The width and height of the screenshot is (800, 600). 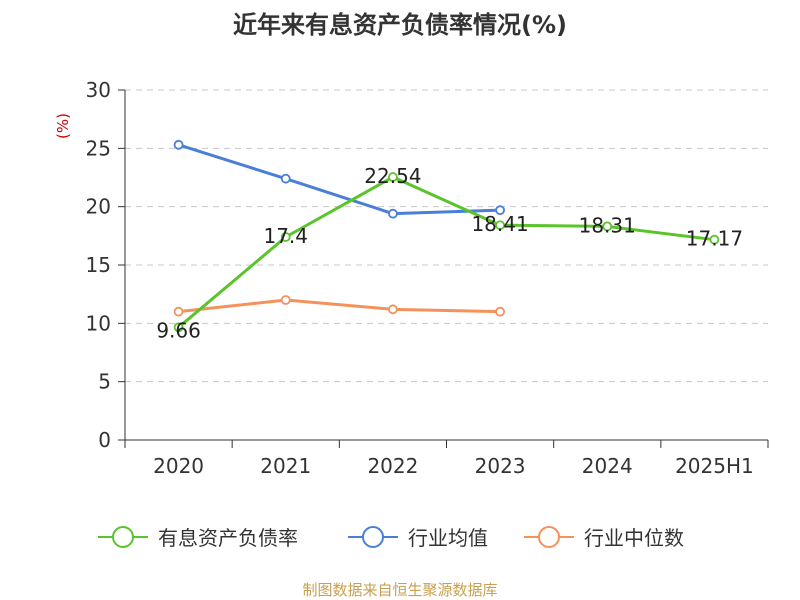 I want to click on data-label-0-2022: 22.54, so click(x=392, y=176).